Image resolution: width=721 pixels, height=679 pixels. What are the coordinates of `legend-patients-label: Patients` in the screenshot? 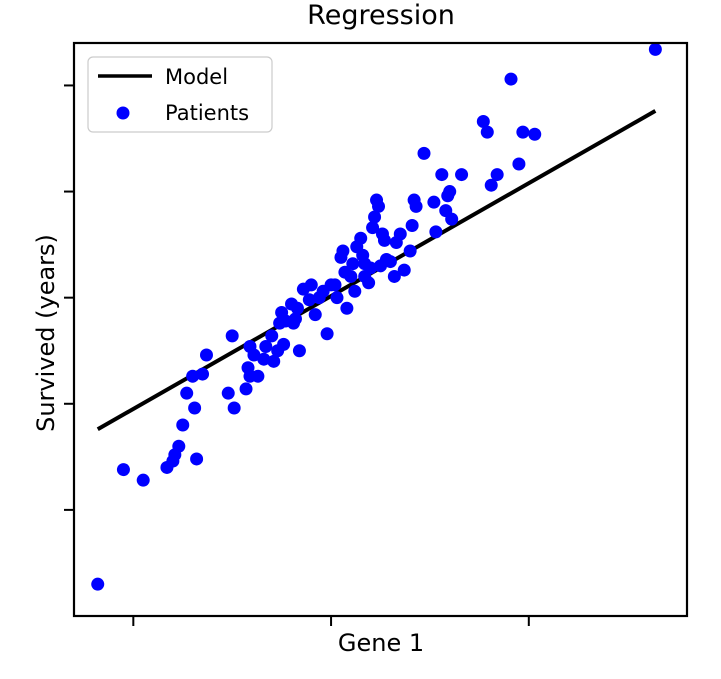 It's located at (207, 113).